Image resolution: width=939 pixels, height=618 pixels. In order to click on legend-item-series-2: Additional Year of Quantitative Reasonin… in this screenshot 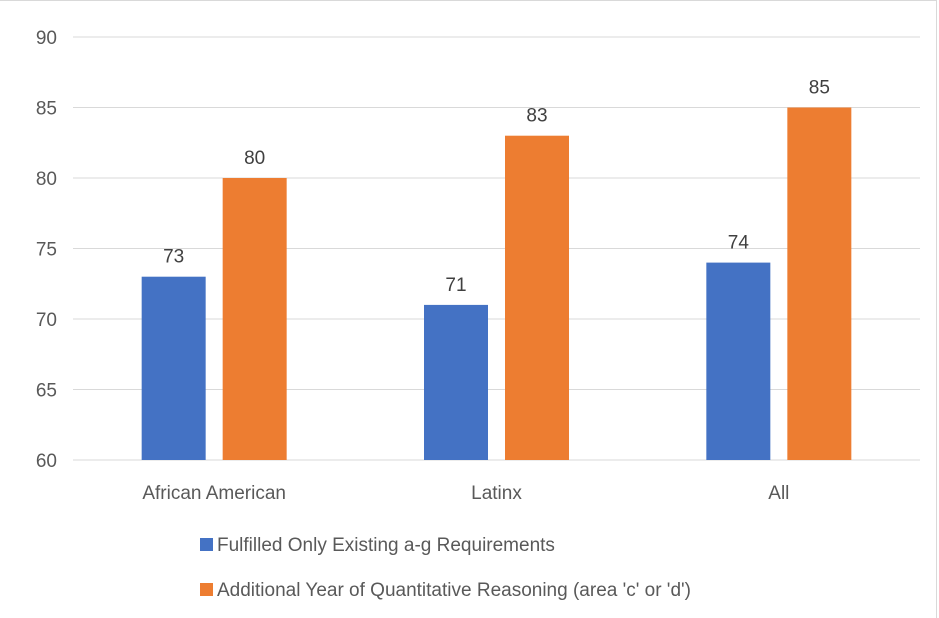, I will do `click(445, 590)`.